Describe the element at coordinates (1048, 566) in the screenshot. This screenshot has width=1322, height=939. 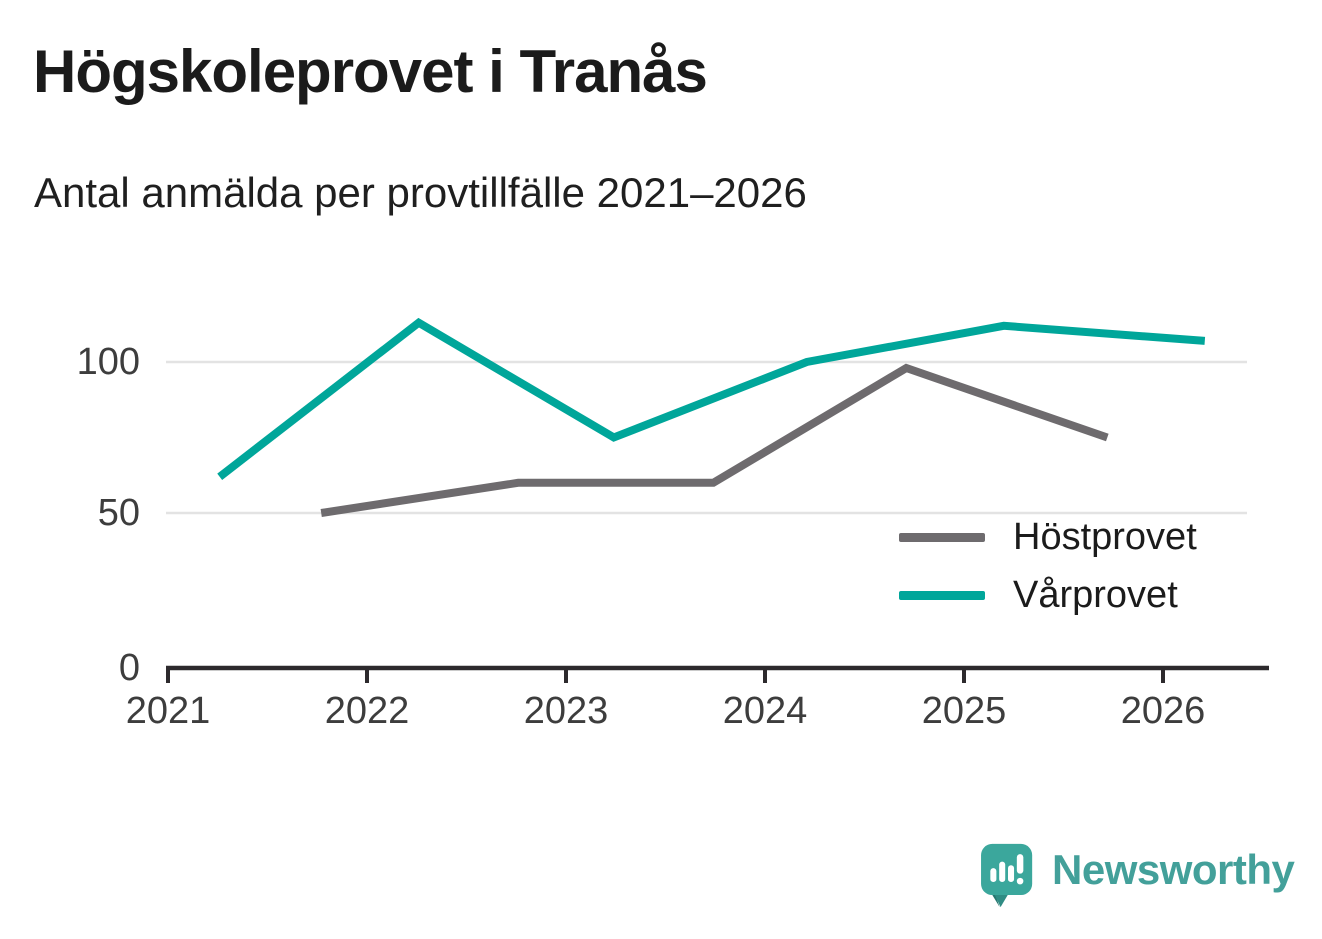
I see `chart-legend: Höstprovet Vårprovet` at that location.